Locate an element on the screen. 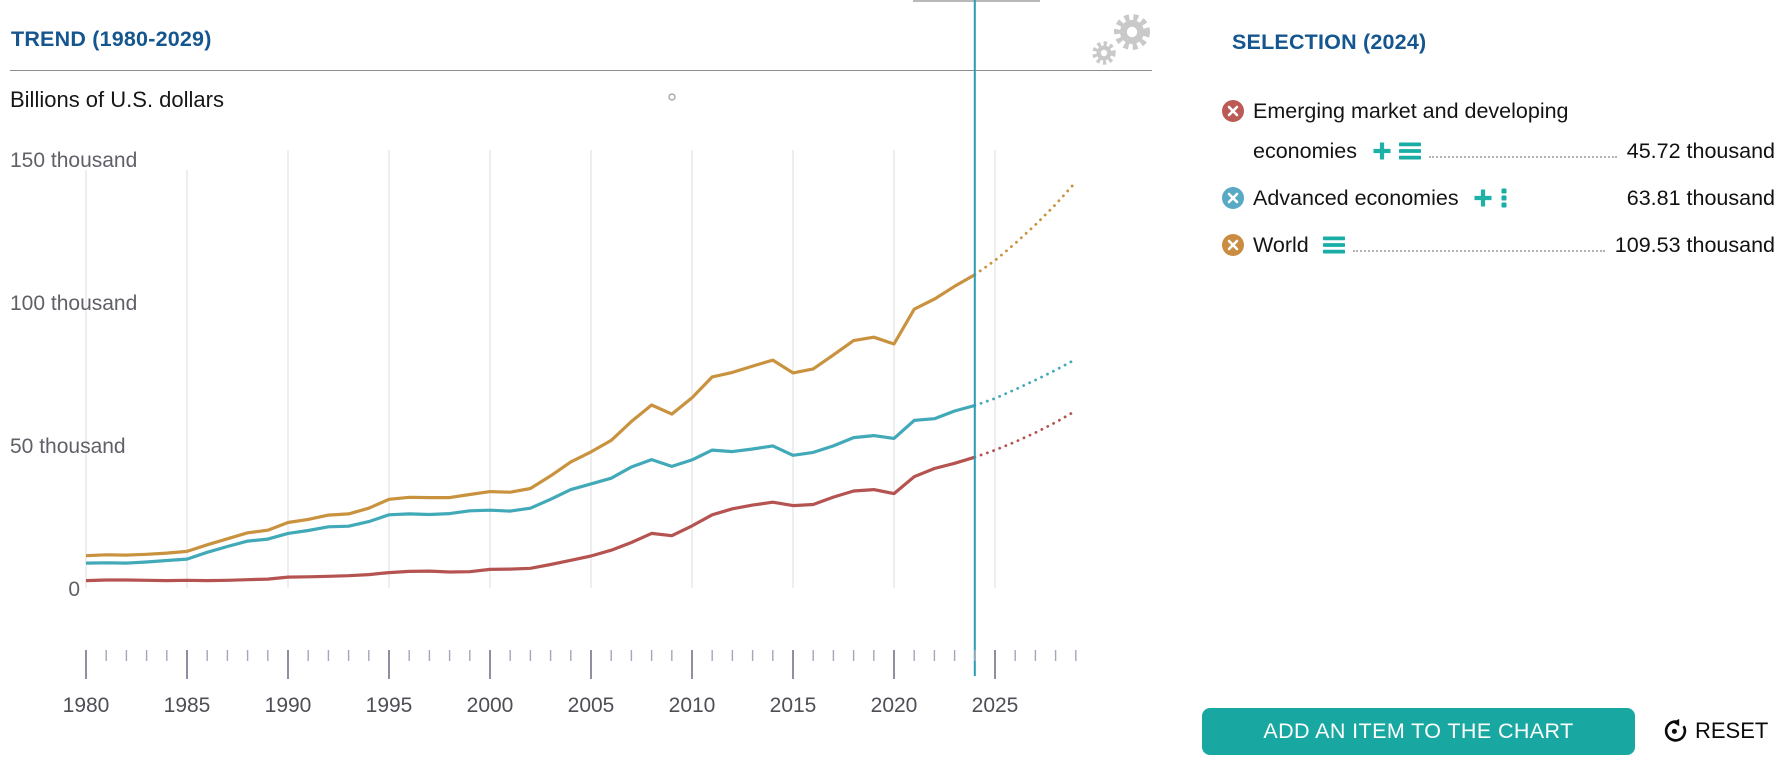 This screenshot has height=763, width=1783. x-tick-label-2025: 2025 is located at coordinates (995, 705).